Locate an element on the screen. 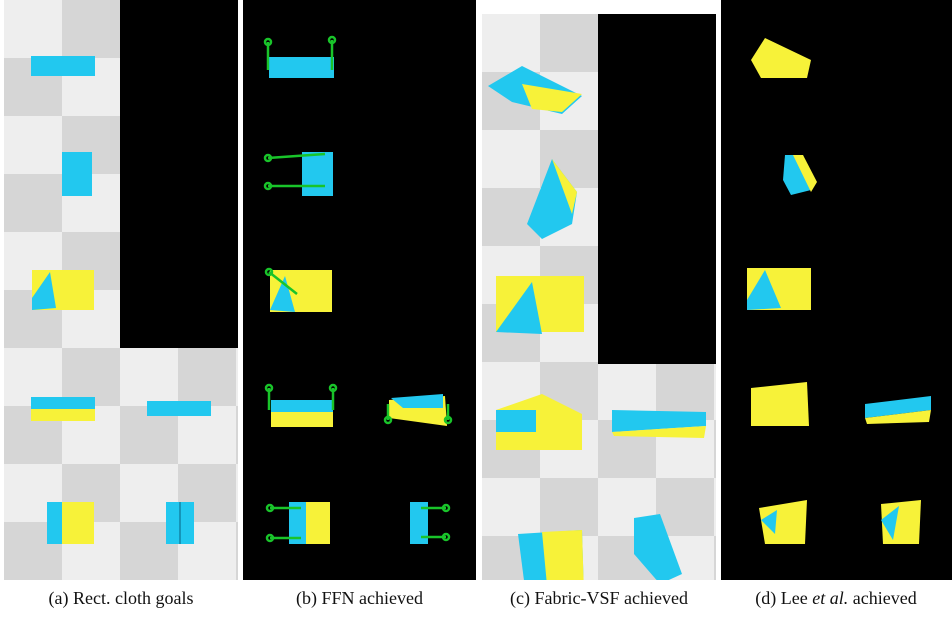  caption-b: (b) FFN achieved is located at coordinates (359, 598).